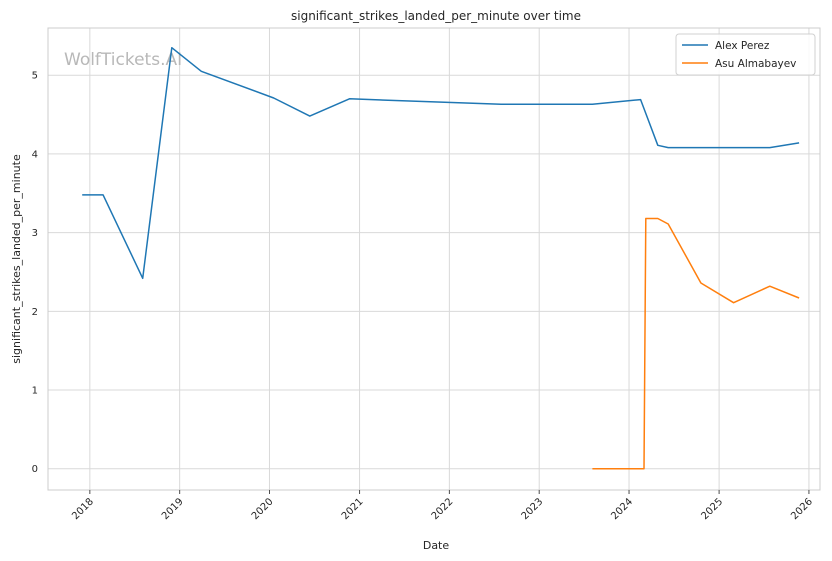  What do you see at coordinates (16, 259) in the screenshot?
I see `y-axis-label: significant_strikes_landed_per_minute` at bounding box center [16, 259].